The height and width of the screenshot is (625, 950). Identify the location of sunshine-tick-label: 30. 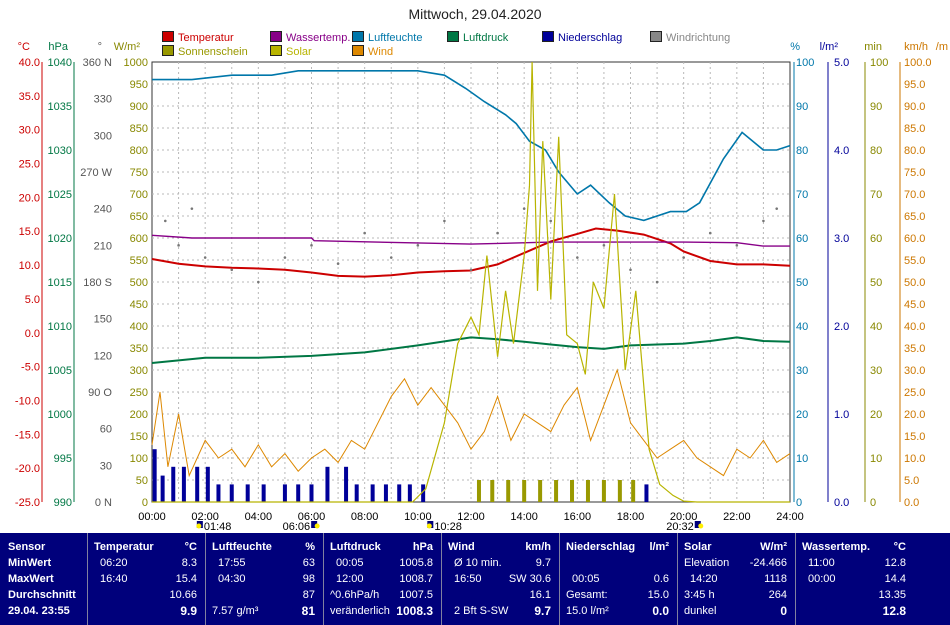
(876, 371).